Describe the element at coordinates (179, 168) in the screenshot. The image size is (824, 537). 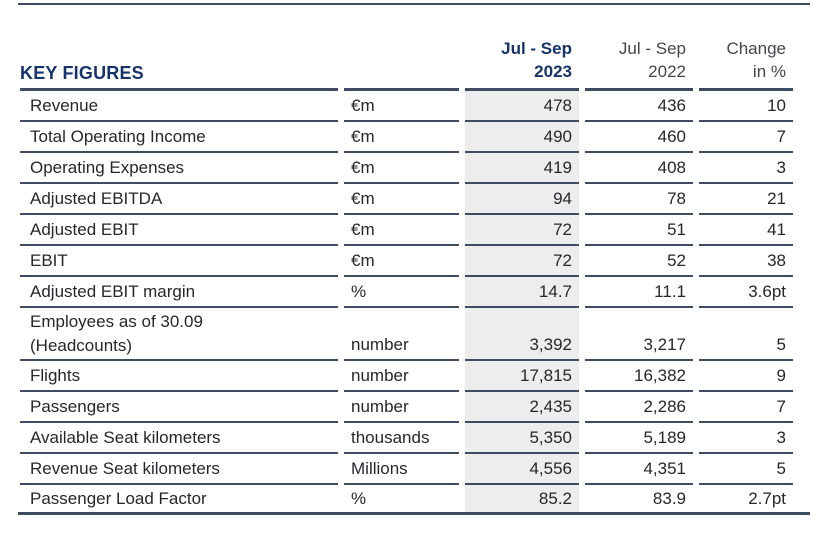
I see `row-label: Operating Expenses` at that location.